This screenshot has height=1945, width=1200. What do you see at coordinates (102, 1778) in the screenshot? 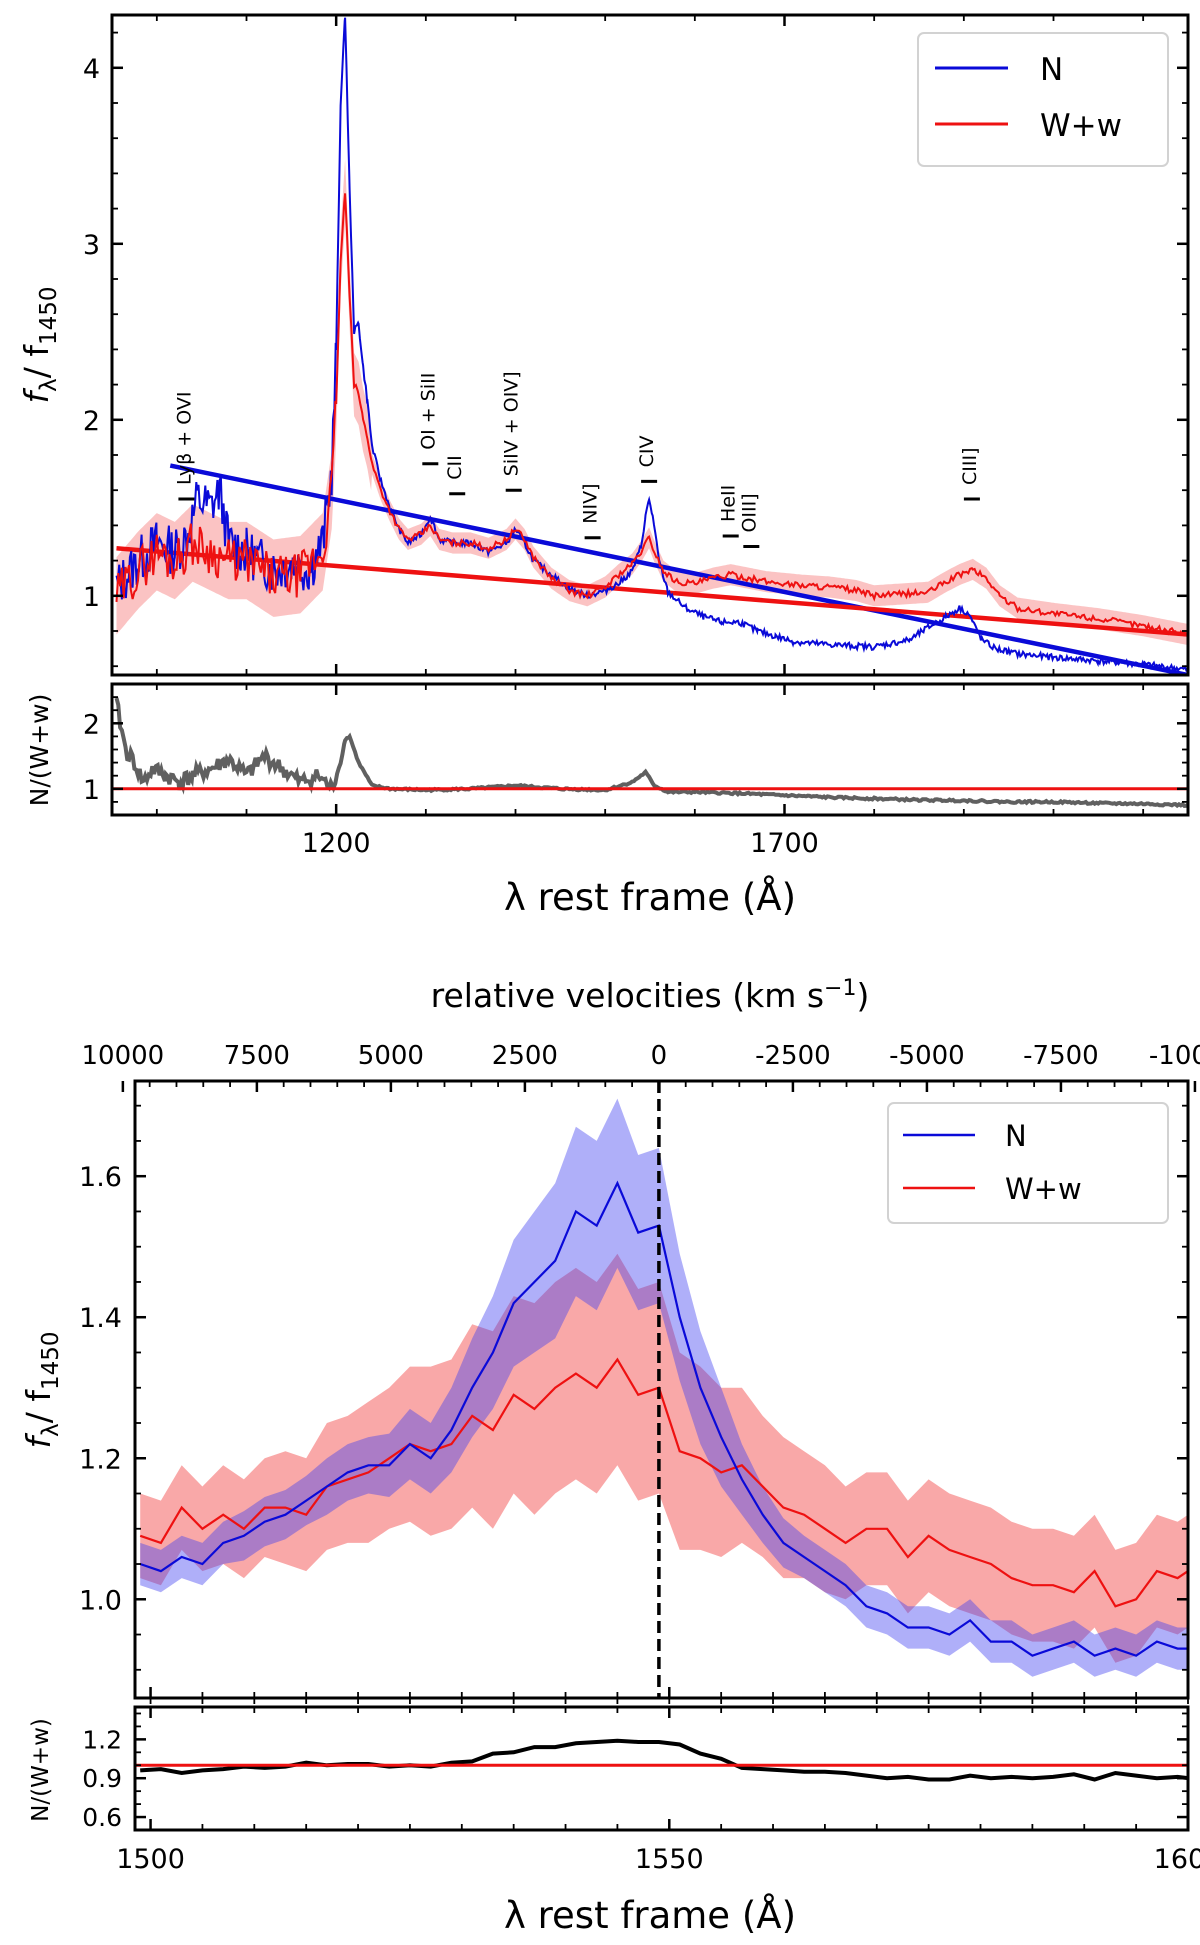
I see `bottom-ratio-ytick-label-1: 0.9` at bounding box center [102, 1778].